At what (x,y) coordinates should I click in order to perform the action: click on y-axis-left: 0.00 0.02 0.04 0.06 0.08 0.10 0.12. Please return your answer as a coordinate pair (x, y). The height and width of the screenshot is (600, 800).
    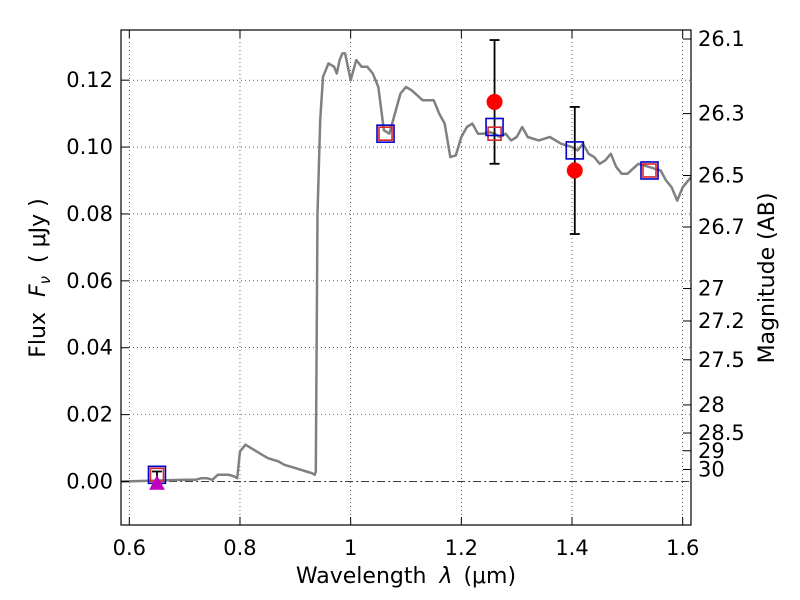
    Looking at the image, I should click on (97, 281).